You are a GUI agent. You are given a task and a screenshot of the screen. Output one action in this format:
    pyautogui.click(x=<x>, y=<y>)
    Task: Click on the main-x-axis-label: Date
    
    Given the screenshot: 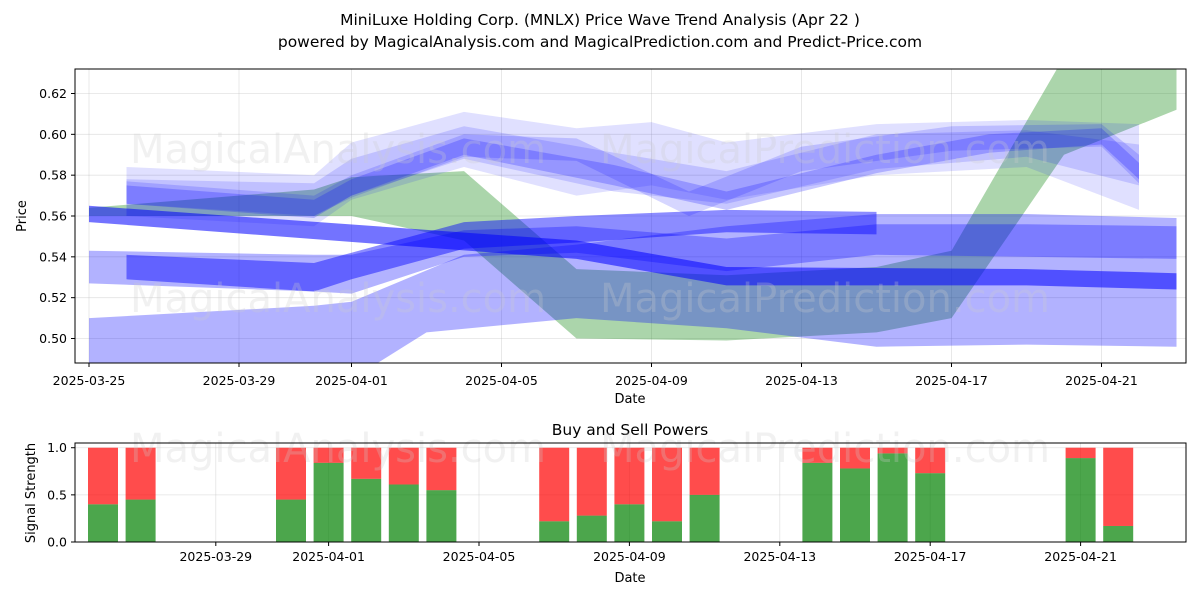 What is the action you would take?
    pyautogui.click(x=629, y=399)
    